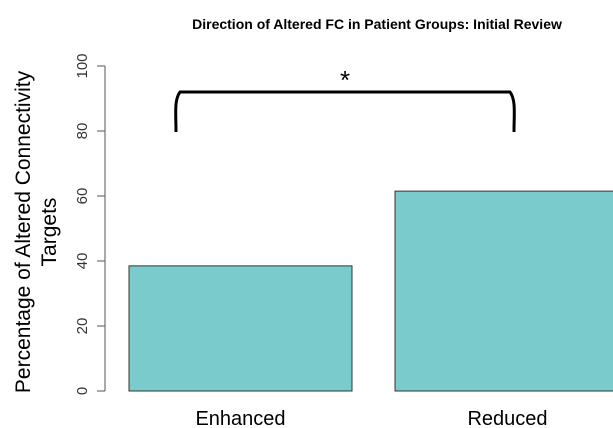 The width and height of the screenshot is (613, 428). I want to click on significance-bracket-line, so click(345, 111).